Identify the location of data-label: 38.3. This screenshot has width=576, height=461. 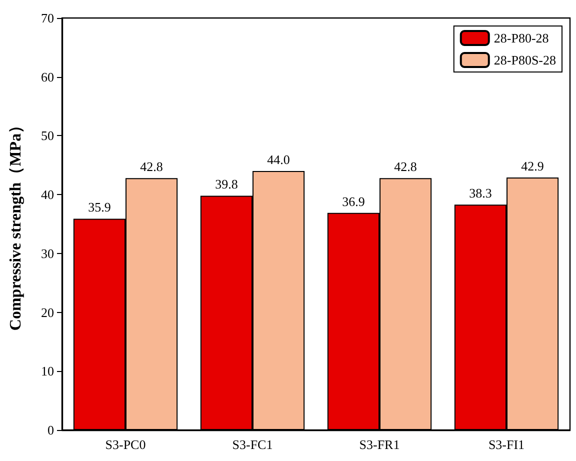
(480, 193).